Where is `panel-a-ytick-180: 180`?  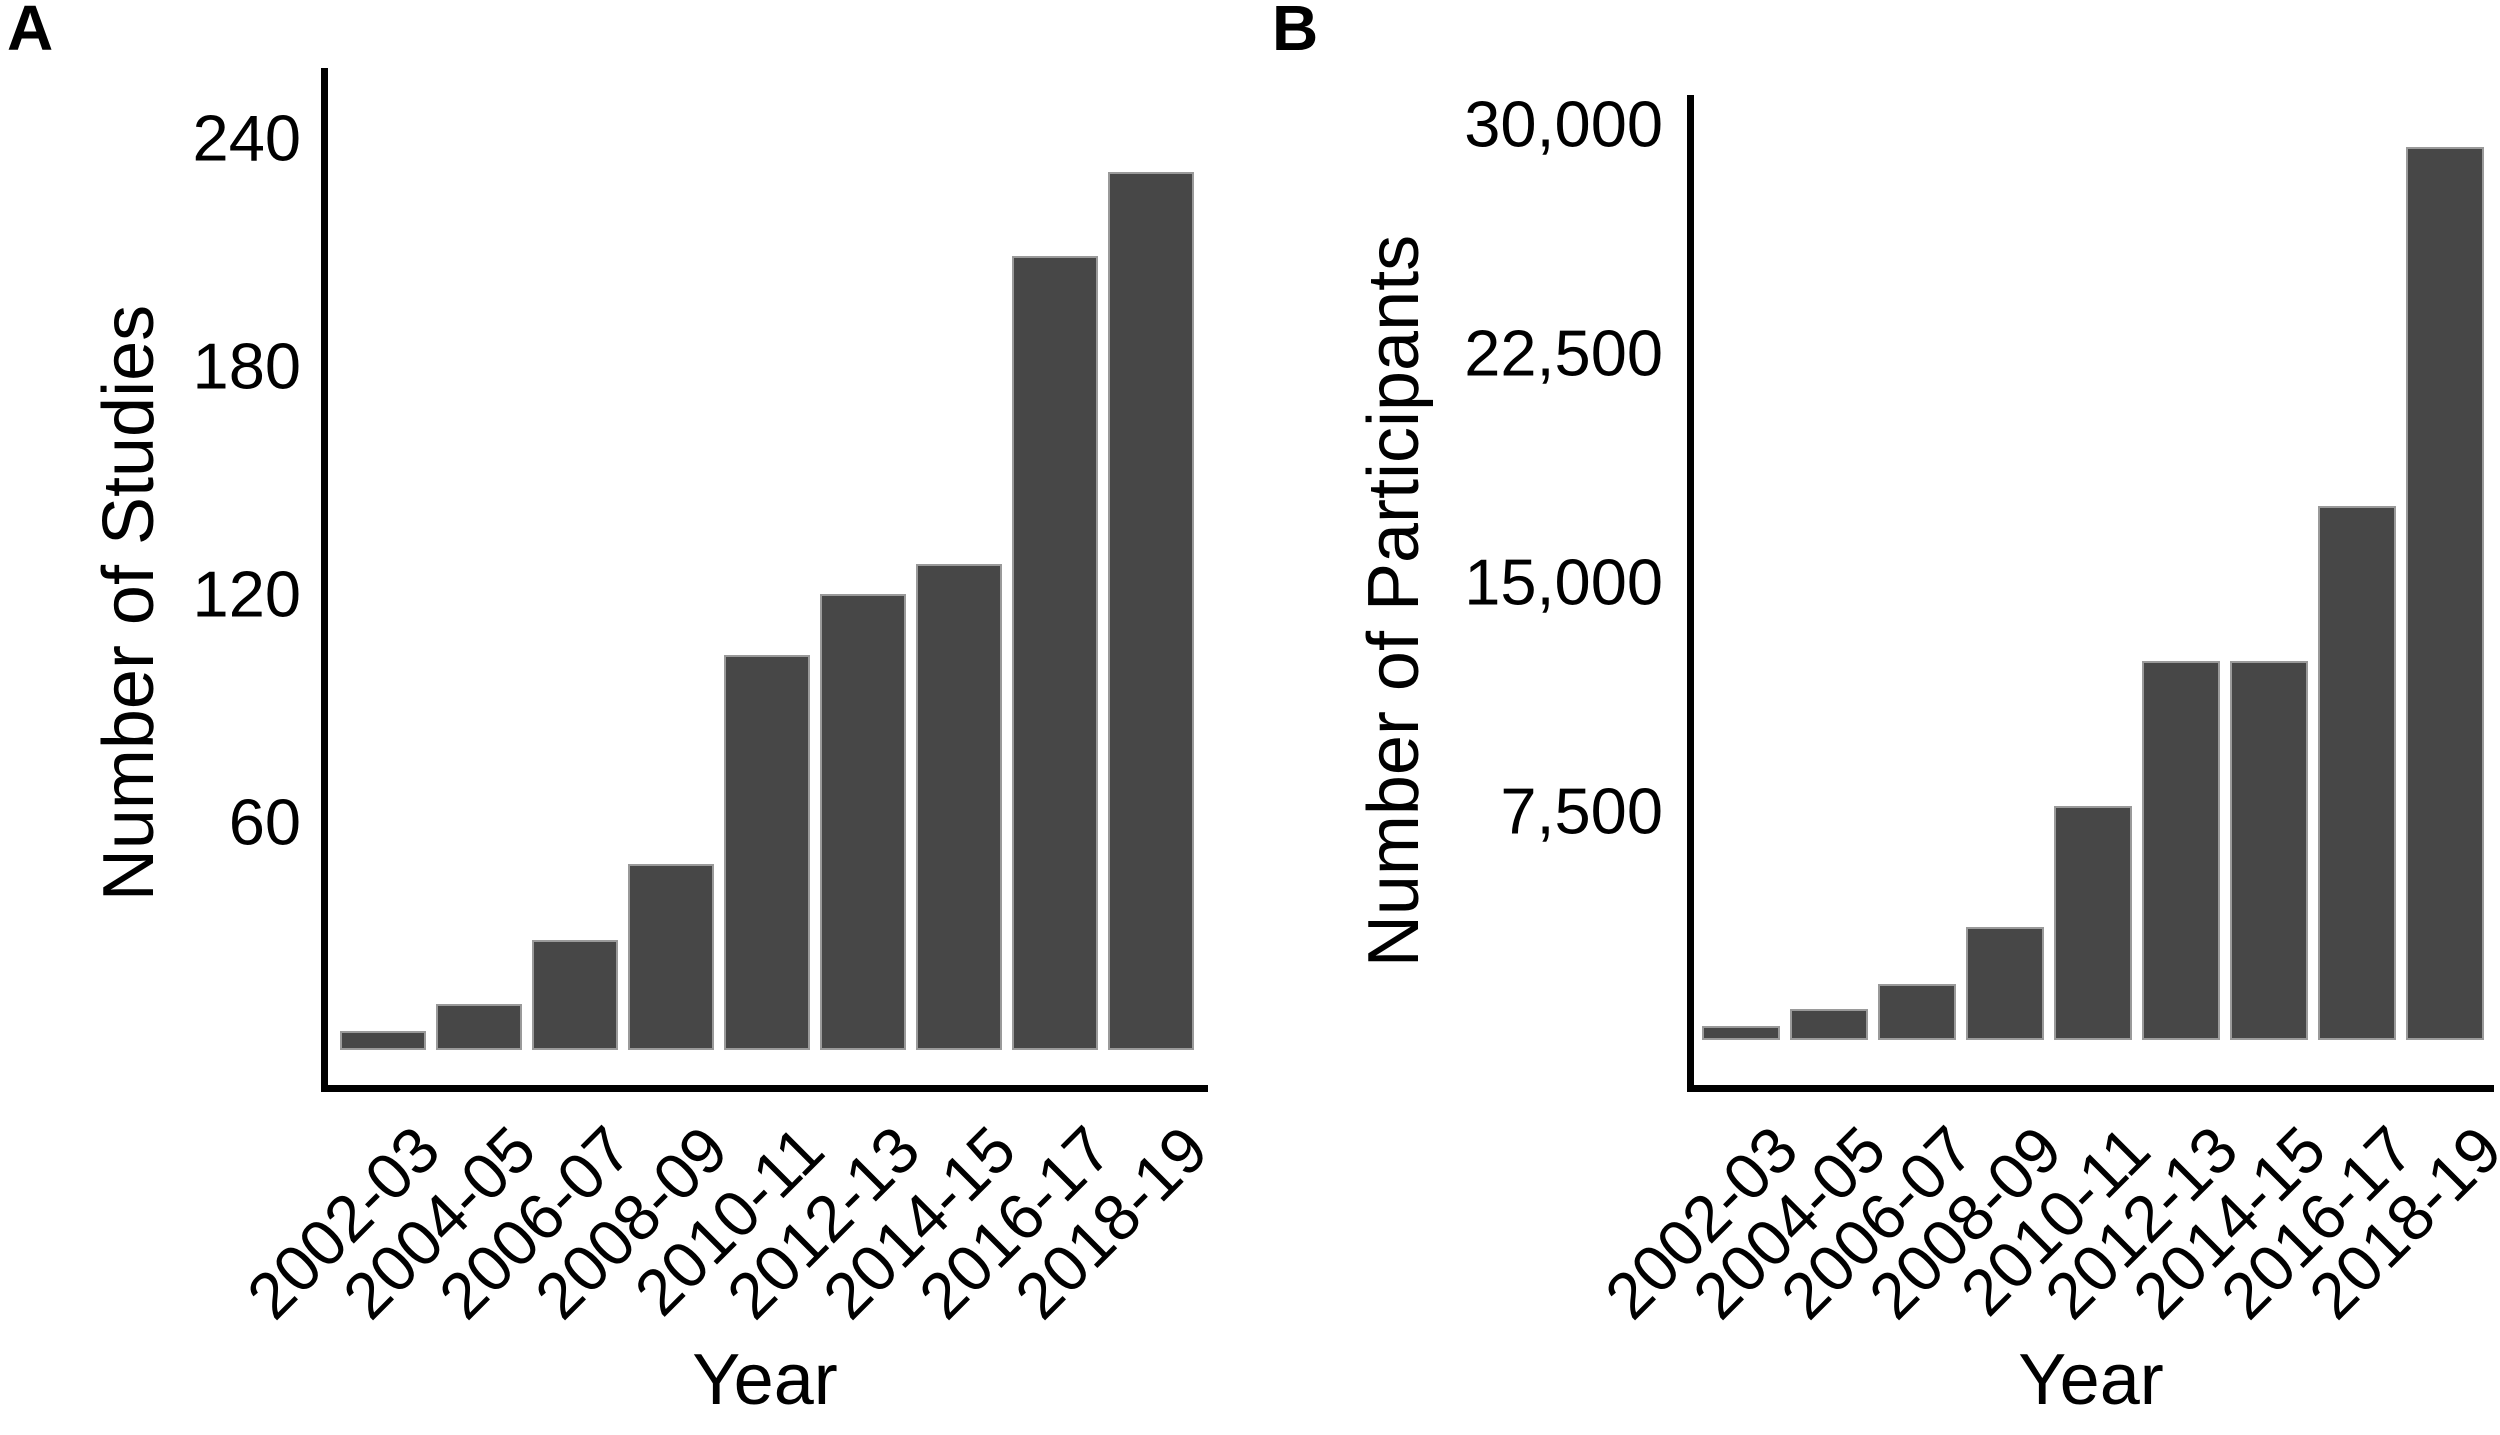
panel-a-ytick-180: 180 is located at coordinates (246, 366).